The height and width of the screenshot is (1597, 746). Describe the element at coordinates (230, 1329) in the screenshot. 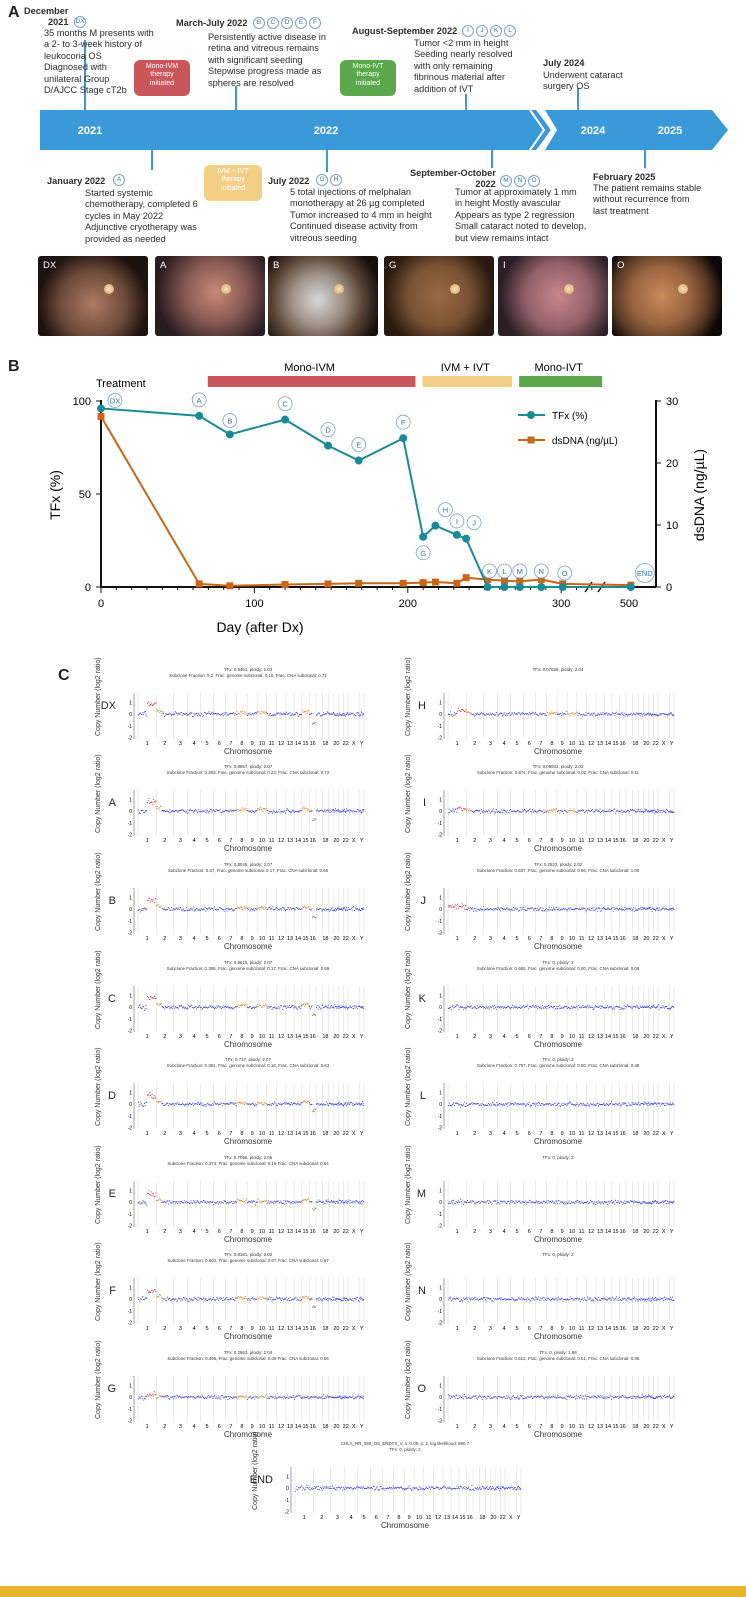

I see `cn-chrom-tick: 7` at that location.